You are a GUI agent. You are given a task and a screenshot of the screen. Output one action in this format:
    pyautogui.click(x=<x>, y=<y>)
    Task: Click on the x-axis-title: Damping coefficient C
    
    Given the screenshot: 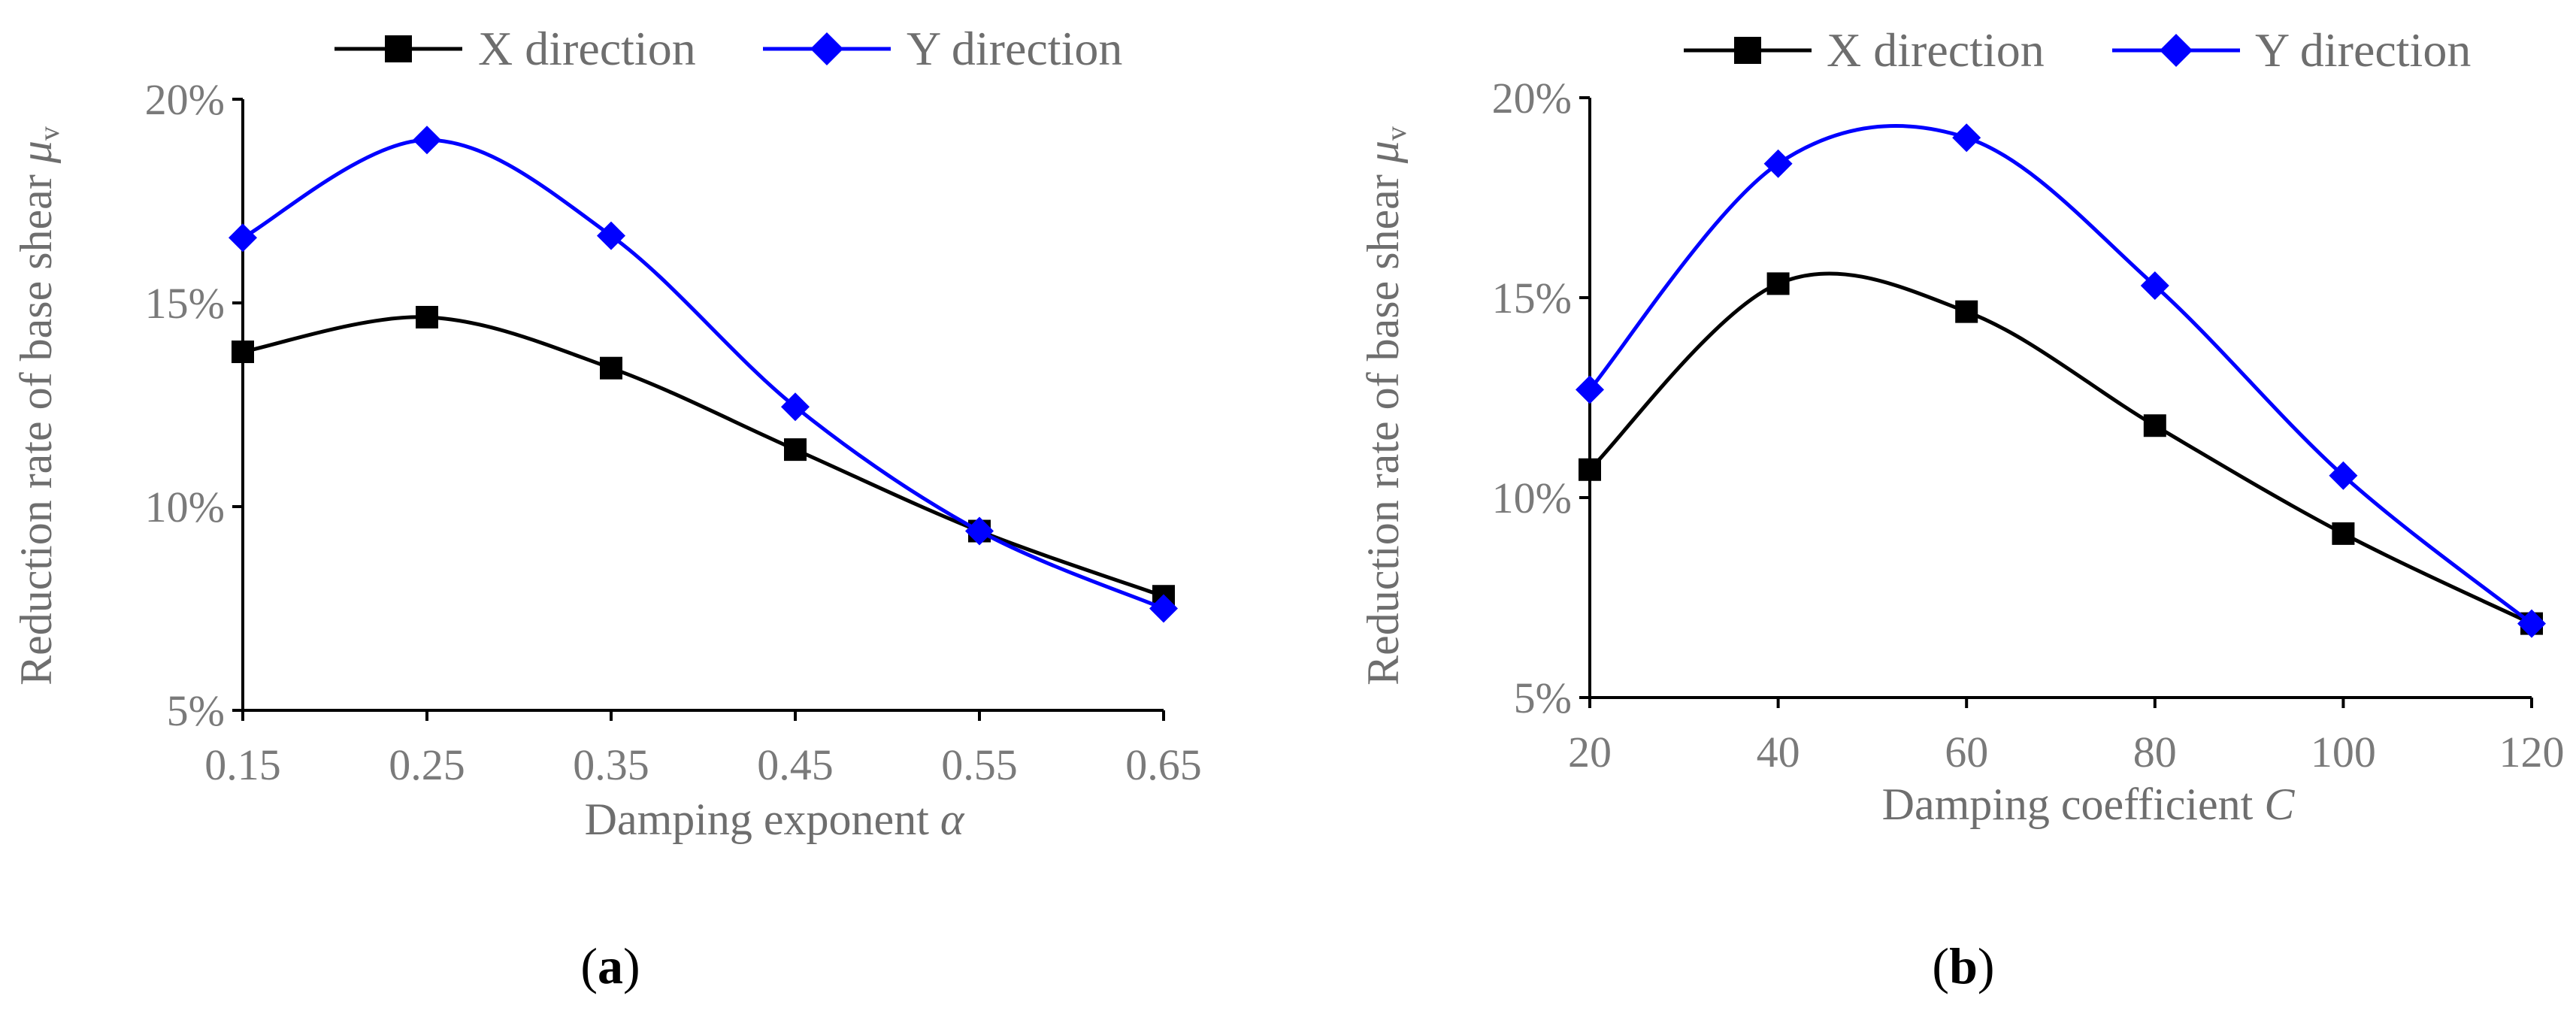 What is the action you would take?
    pyautogui.click(x=2089, y=804)
    